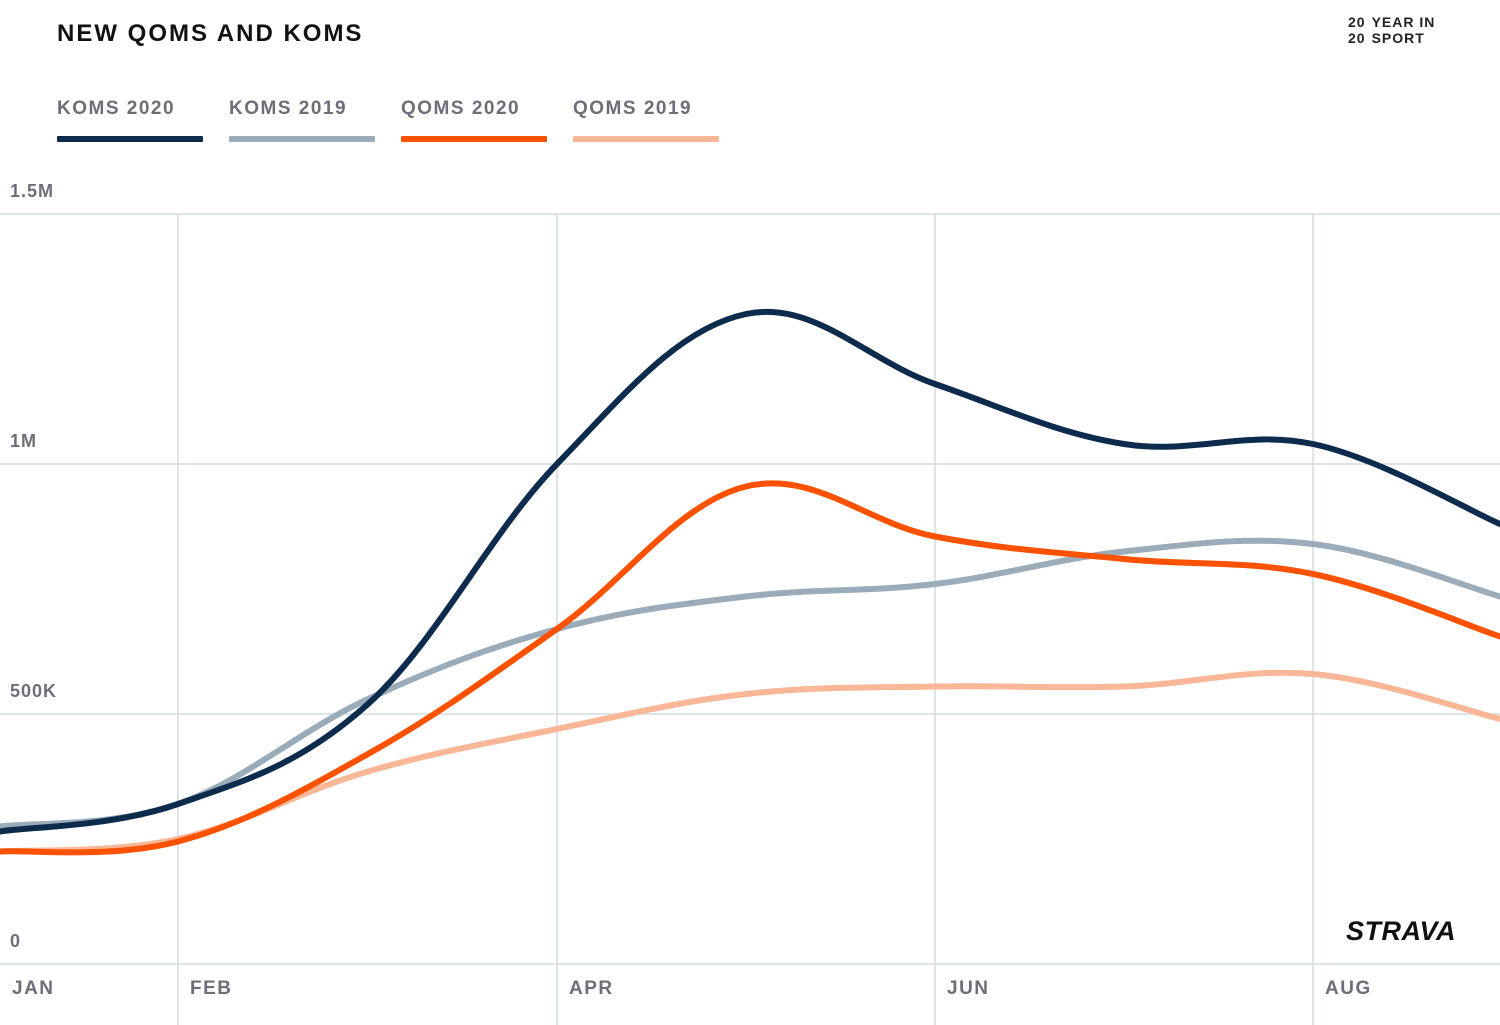  I want to click on chart-legend: KOMS 2020 KOMS 2019 QOMS 2020 QOMS 2019, so click(388, 120).